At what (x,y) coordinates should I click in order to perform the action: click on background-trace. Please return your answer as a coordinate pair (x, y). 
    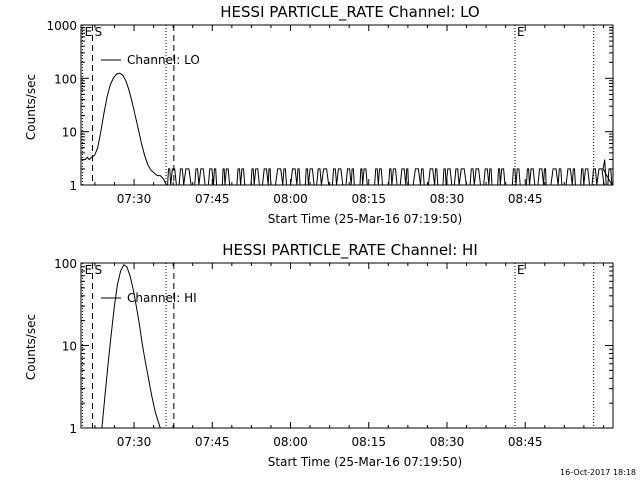
    Looking at the image, I should click on (390, 172).